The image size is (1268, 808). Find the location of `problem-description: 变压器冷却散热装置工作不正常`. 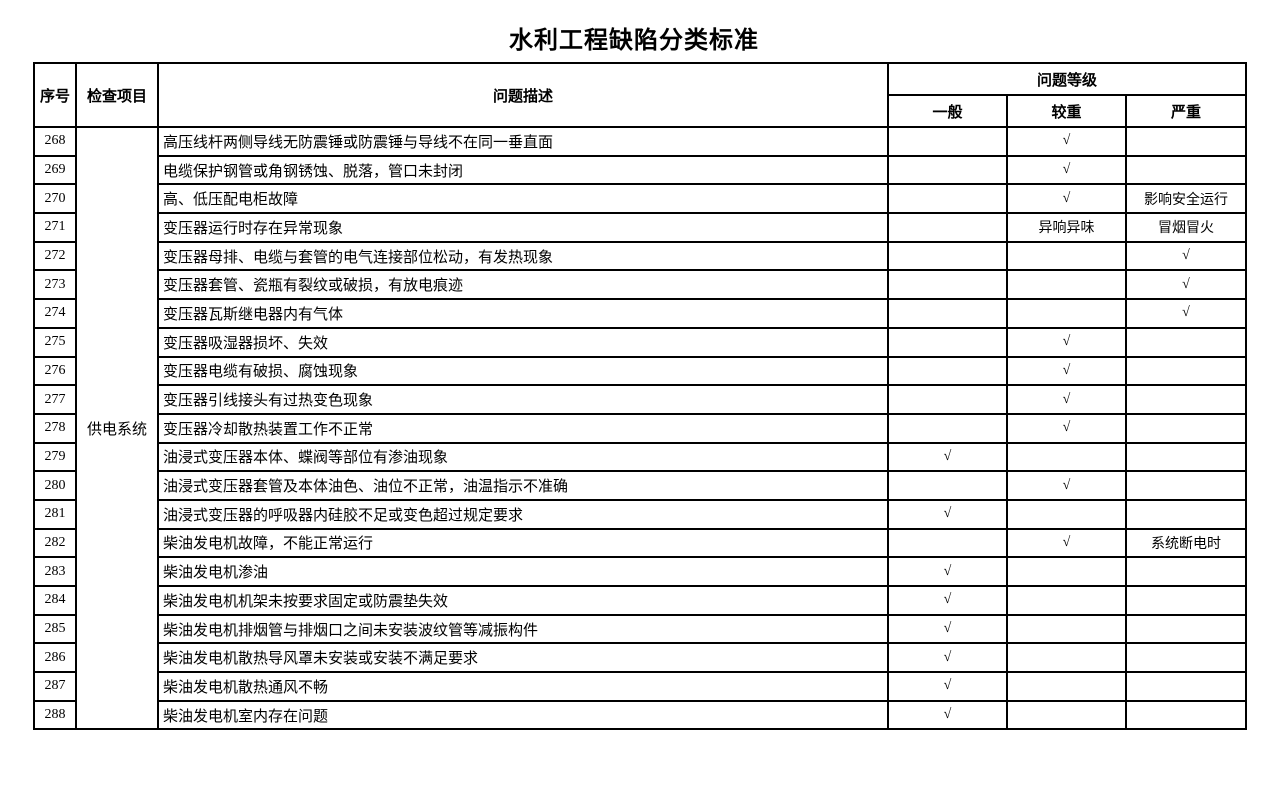

problem-description: 变压器冷却散热装置工作不正常 is located at coordinates (523, 428).